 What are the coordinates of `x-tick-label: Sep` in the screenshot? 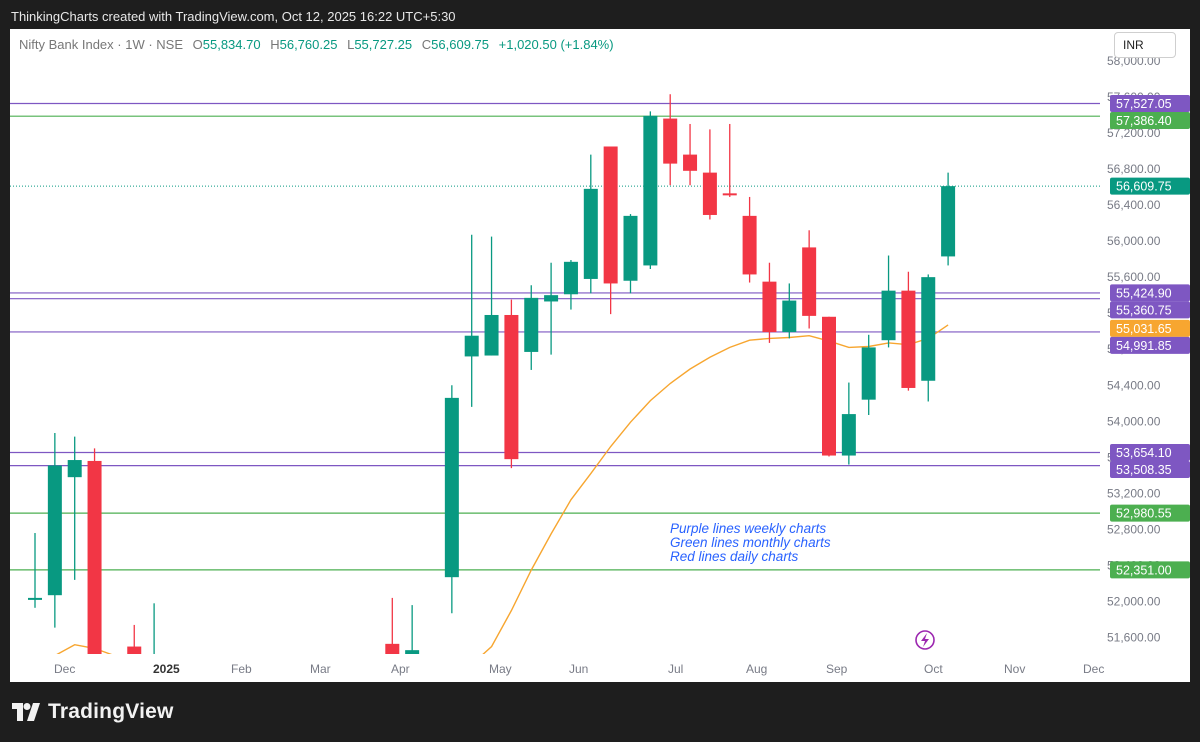 It's located at (837, 669).